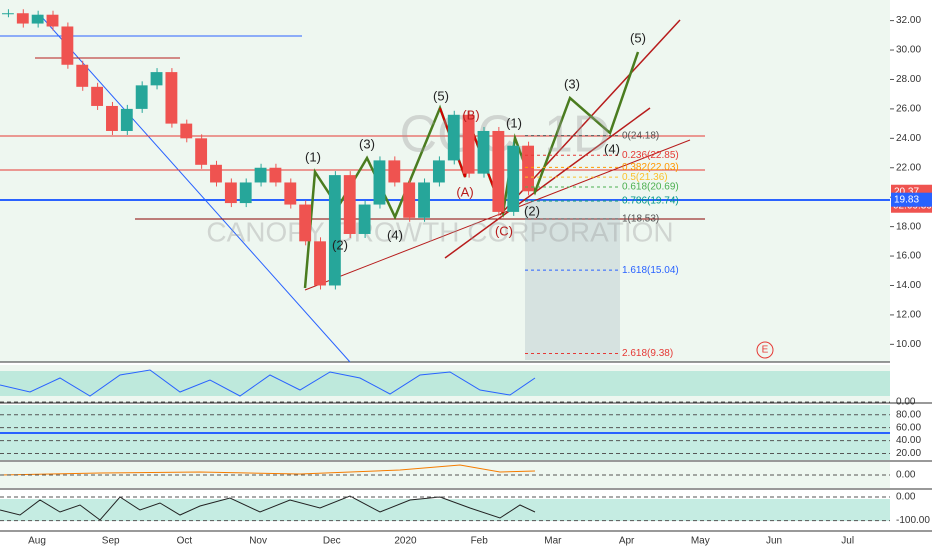  I want to click on target-zone, so click(572, 280).